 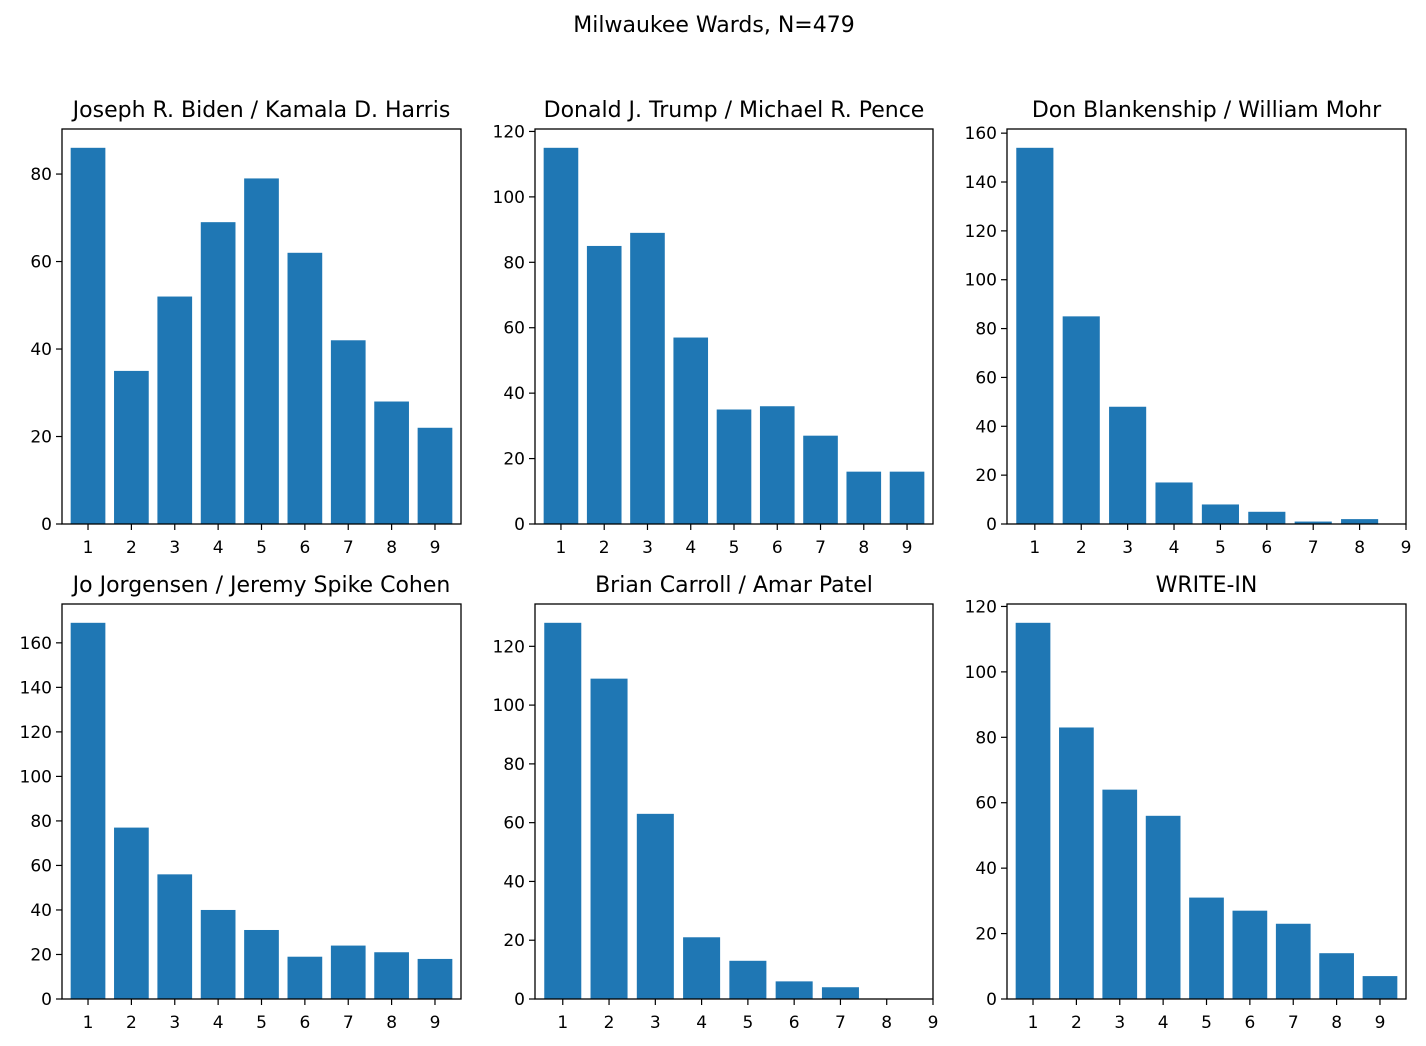 What do you see at coordinates (713, 25) in the screenshot?
I see `figure-title: Milwaukee Wards, N=479` at bounding box center [713, 25].